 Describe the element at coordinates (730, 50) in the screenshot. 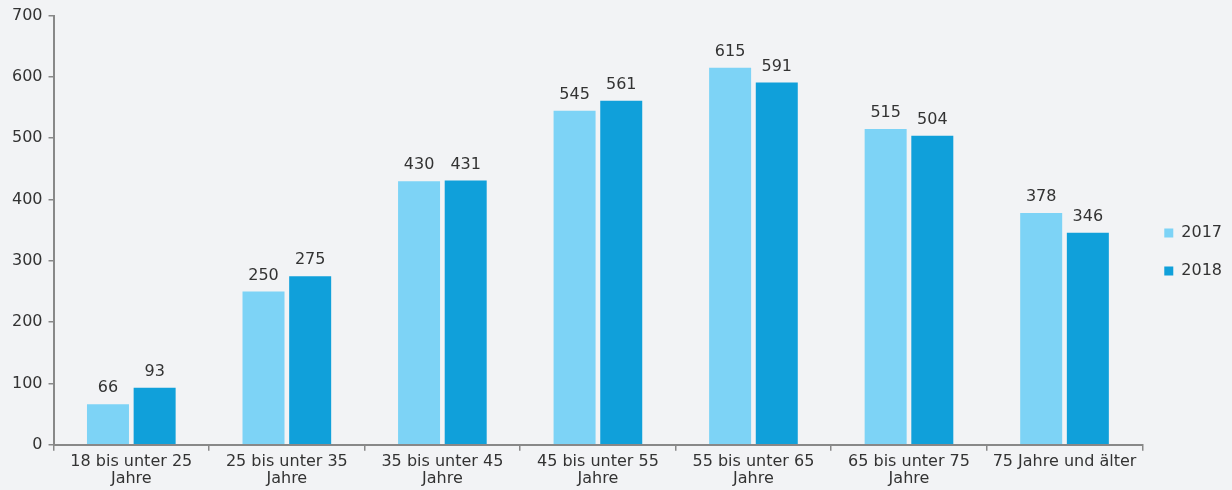

I see `data-label: 615` at that location.